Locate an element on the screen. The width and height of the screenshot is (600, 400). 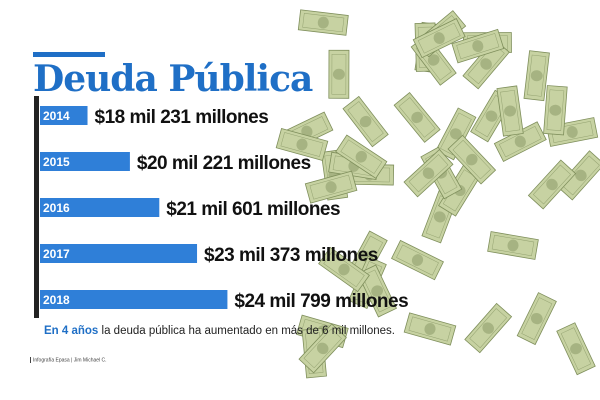
bar-value-label: $20 mil 221 millones is located at coordinates (224, 163).